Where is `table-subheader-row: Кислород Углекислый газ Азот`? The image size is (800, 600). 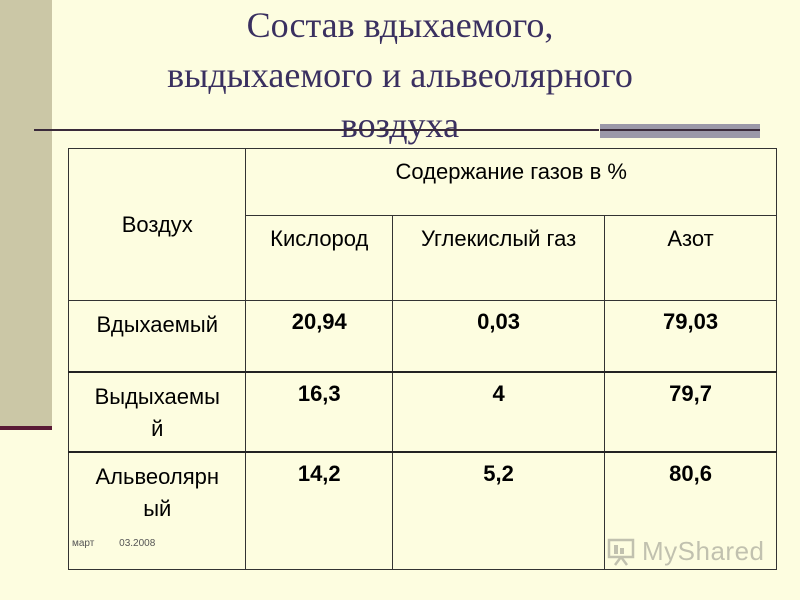 table-subheader-row: Кислород Углекислый газ Азот is located at coordinates (423, 258).